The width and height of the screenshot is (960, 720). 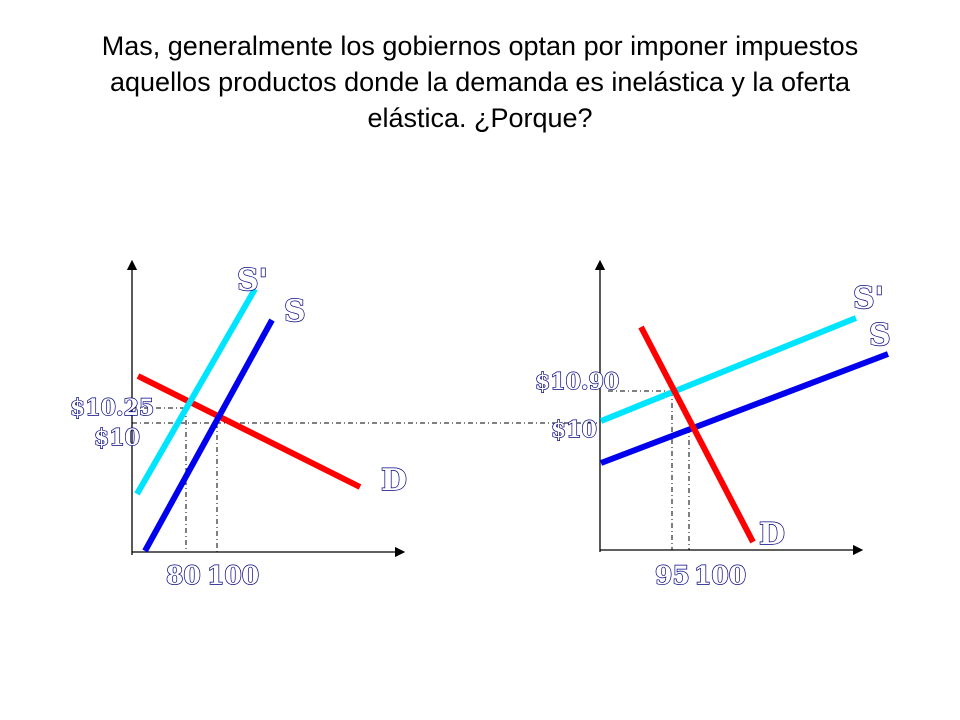 What do you see at coordinates (252, 280) in the screenshot?
I see `left-label-supply-taxed: S'` at bounding box center [252, 280].